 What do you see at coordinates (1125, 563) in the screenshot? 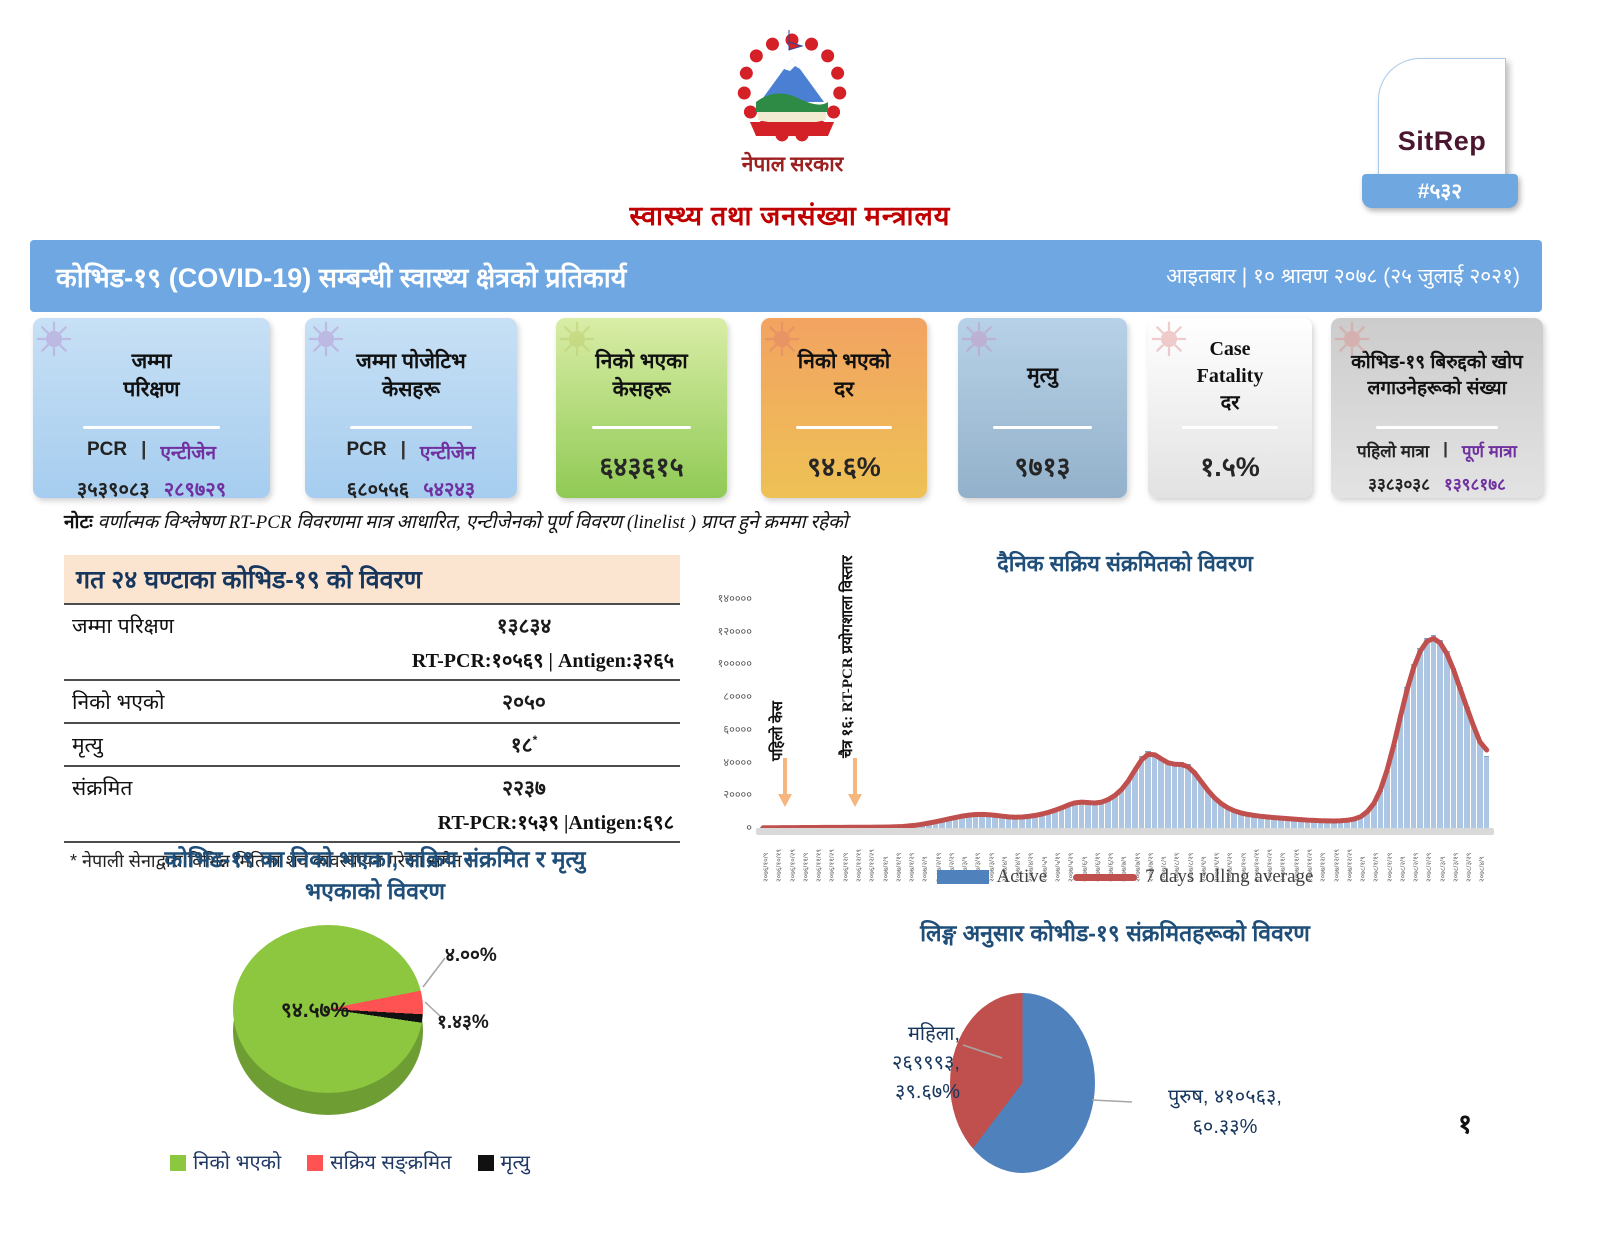
I see `active-cases-chart-title: दैनिक सक्रिय संक्रमितको विवरण` at bounding box center [1125, 563].